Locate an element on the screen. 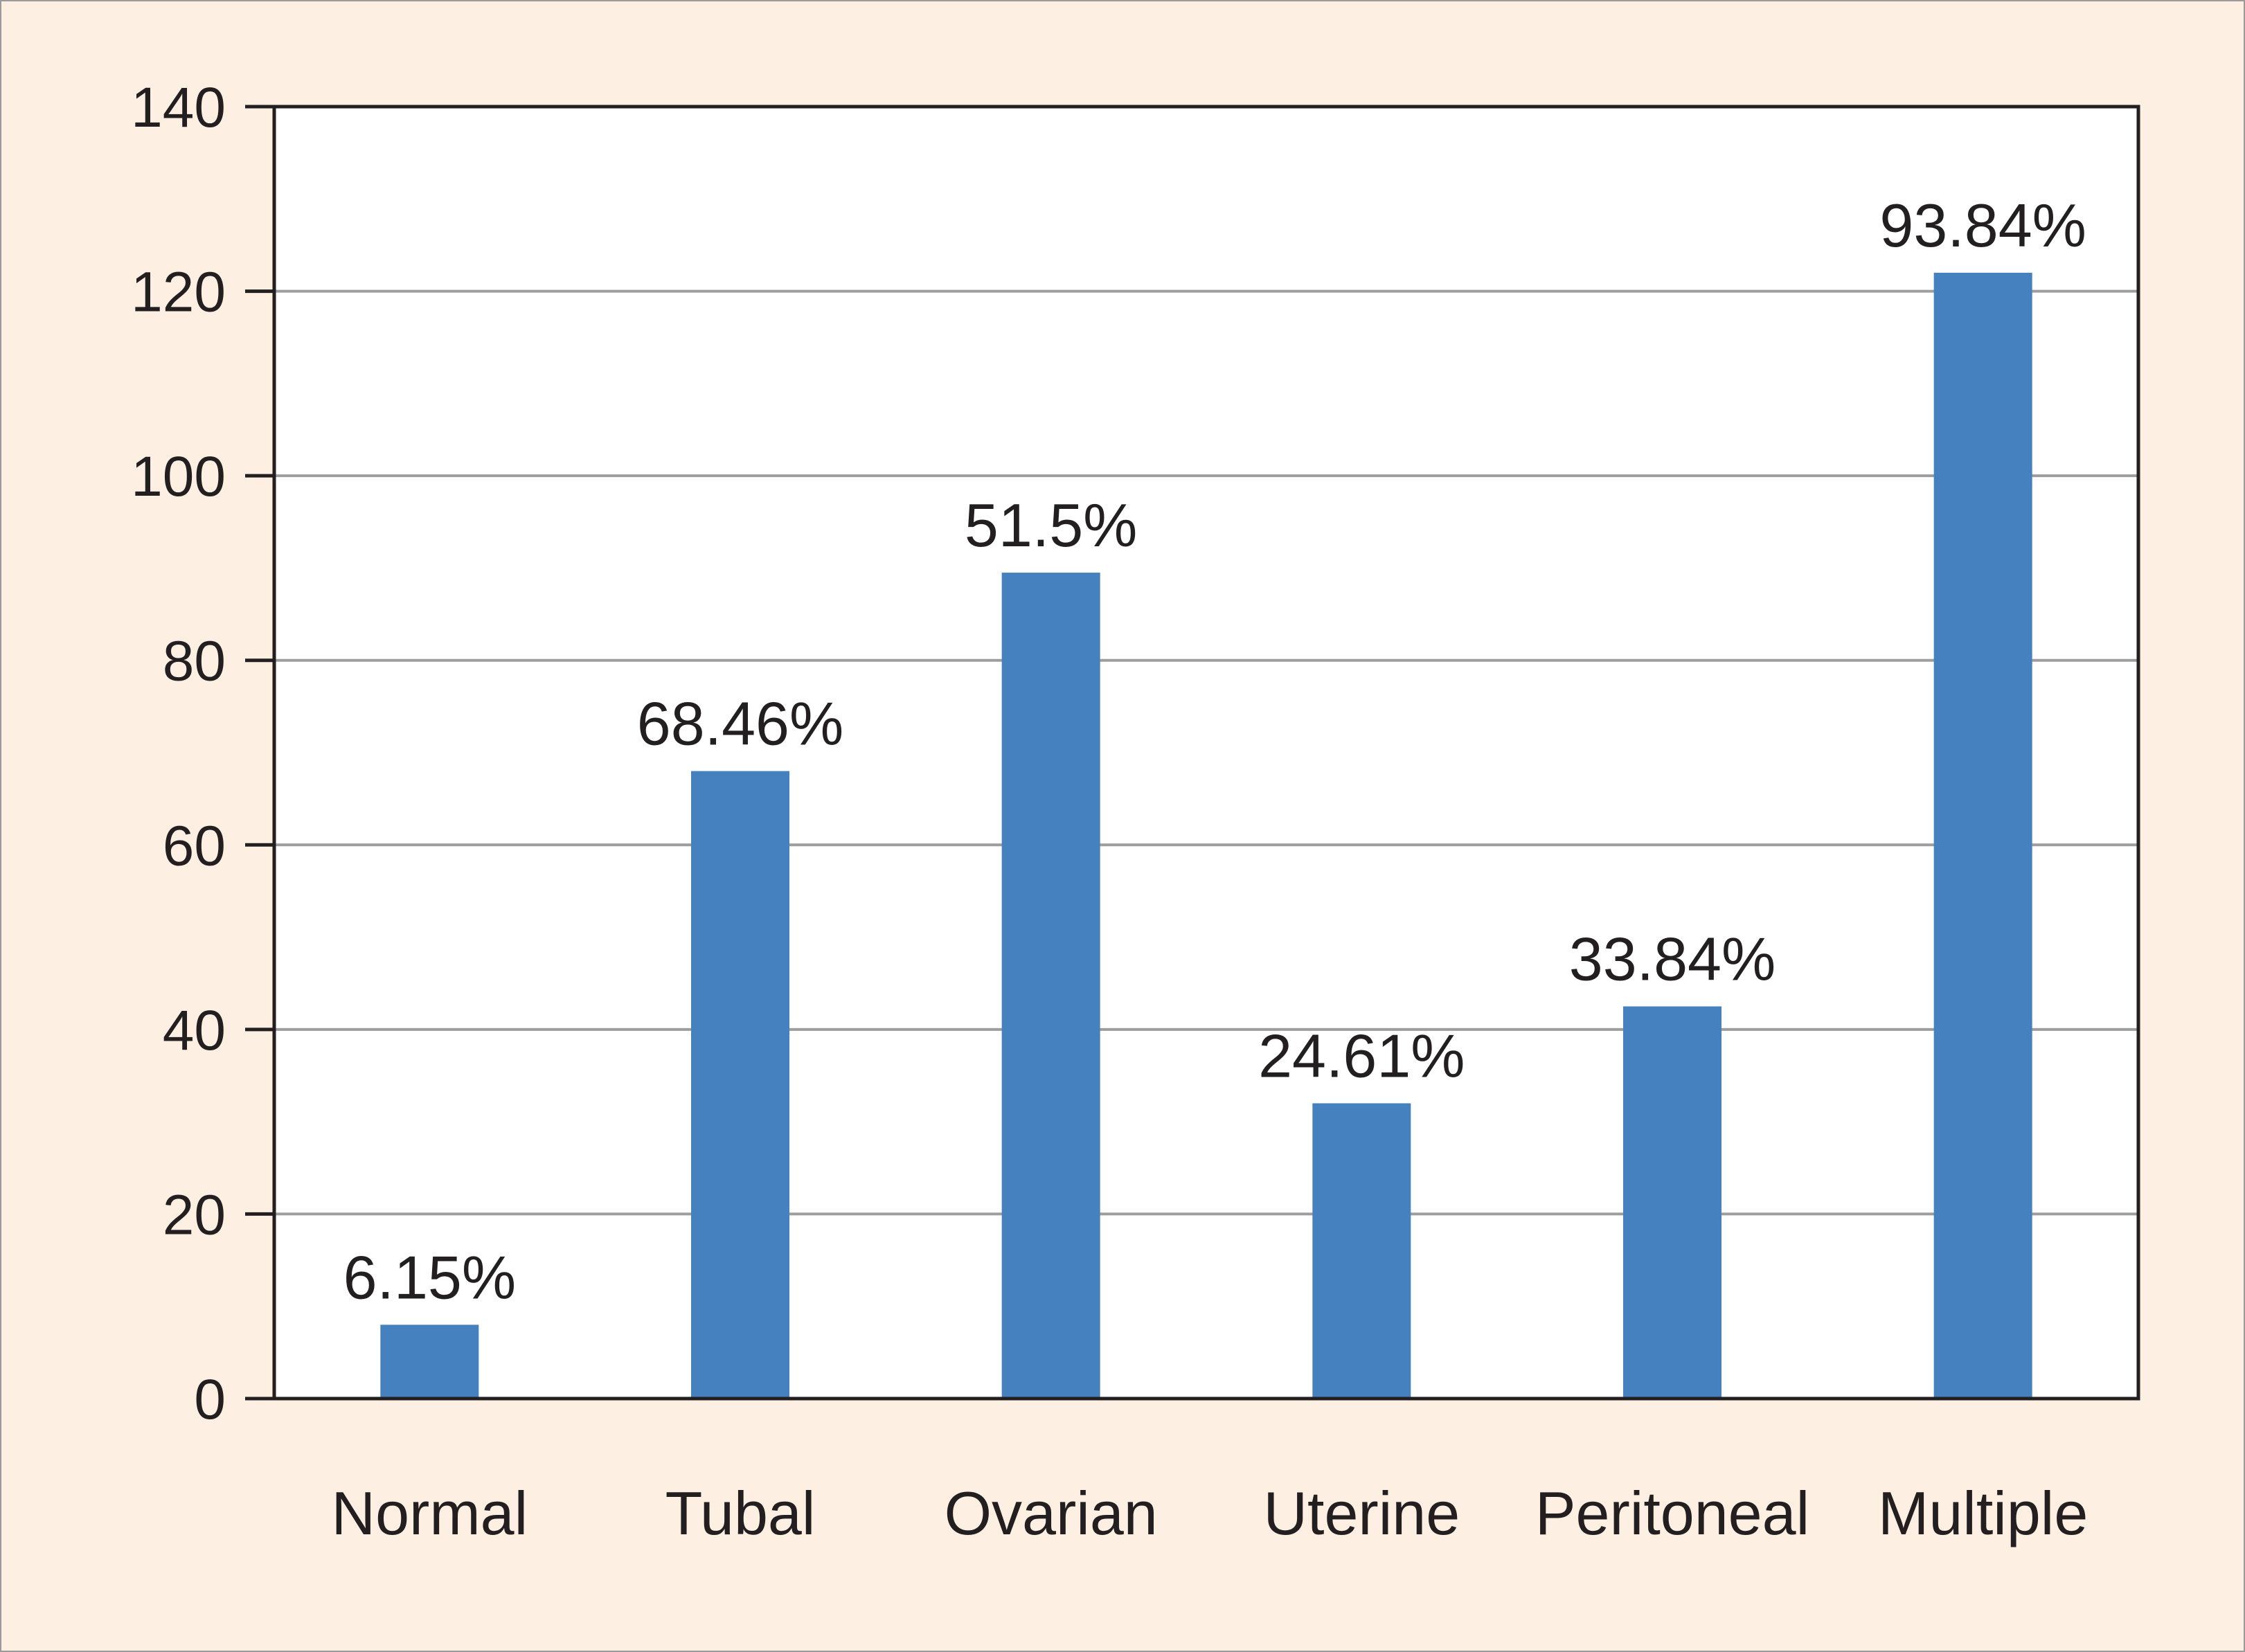  y-tick-label: 100 is located at coordinates (179, 477).